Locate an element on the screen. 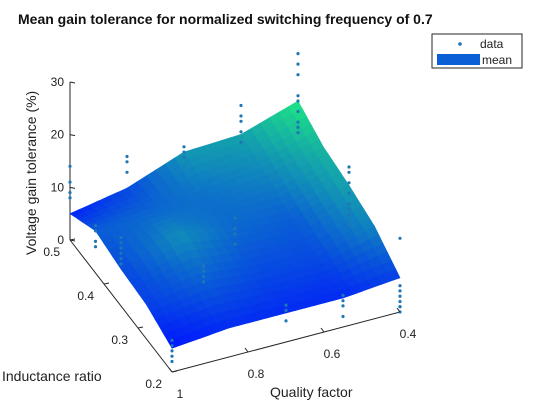  z-tick-label: 30 is located at coordinates (58, 82).